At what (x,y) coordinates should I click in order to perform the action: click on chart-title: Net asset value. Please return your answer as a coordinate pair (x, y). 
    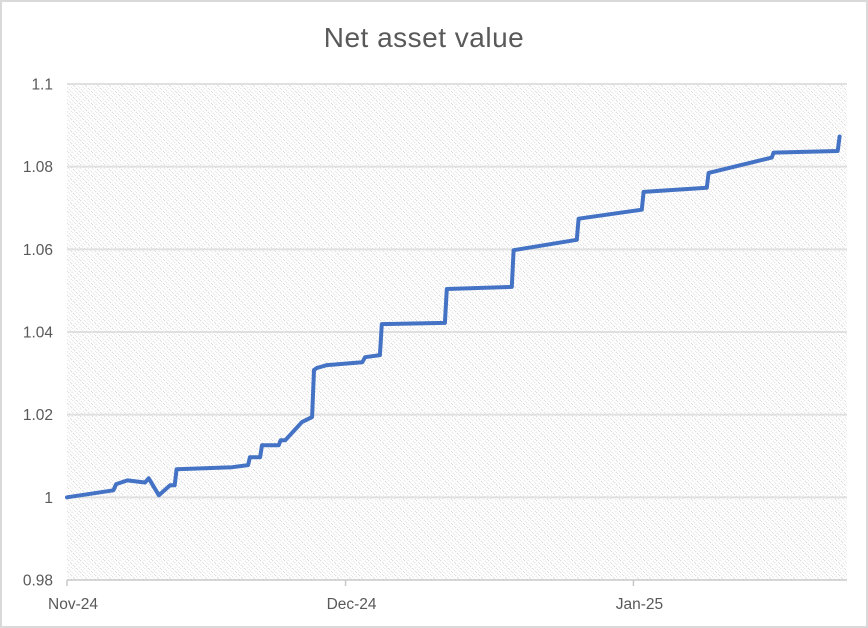
    Looking at the image, I should click on (424, 37).